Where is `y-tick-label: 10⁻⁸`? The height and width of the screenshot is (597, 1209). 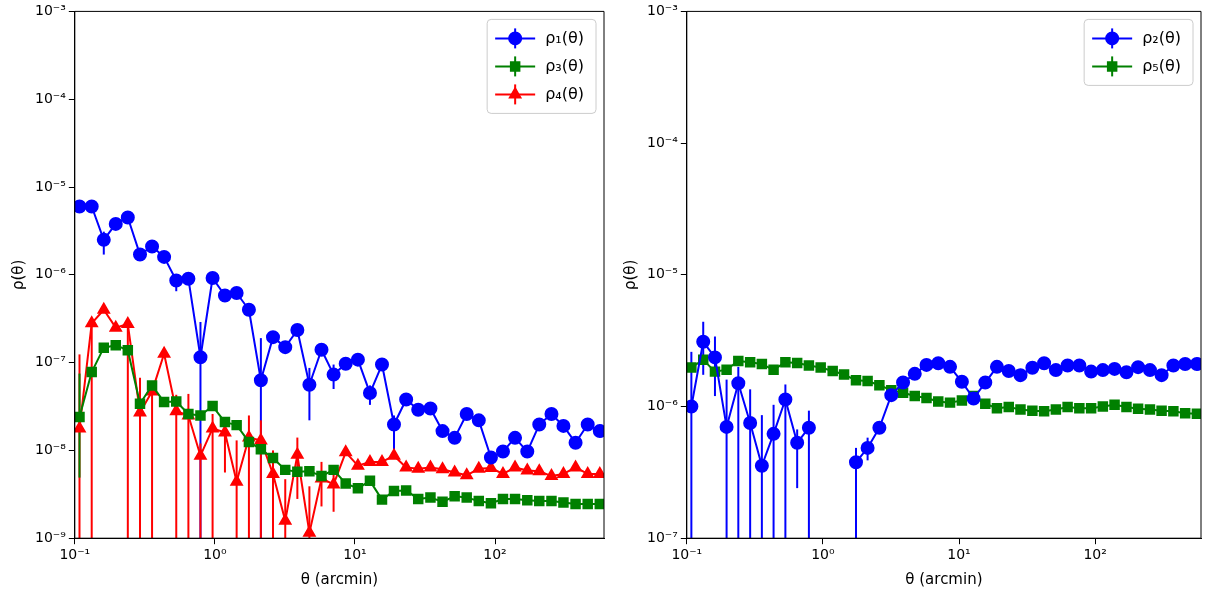
y-tick-label: 10⁻⁸ is located at coordinates (50, 449).